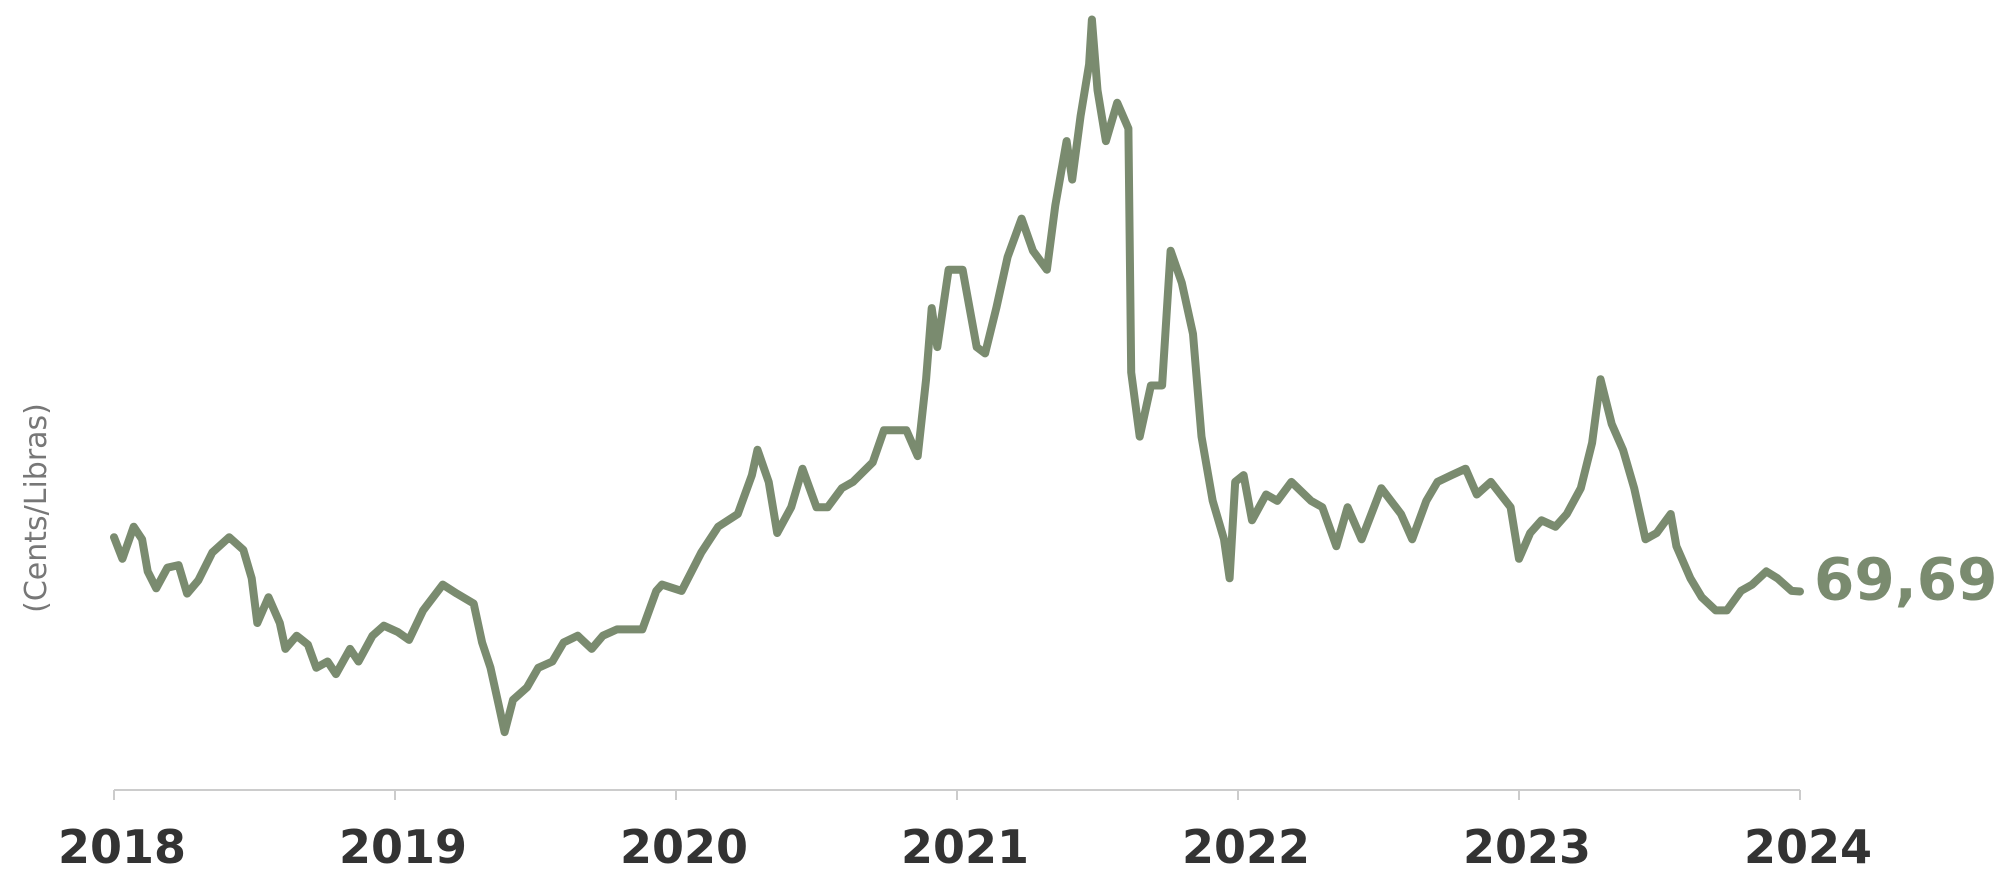 The height and width of the screenshot is (874, 2015). I want to click on x-tick-label: 2020, so click(684, 847).